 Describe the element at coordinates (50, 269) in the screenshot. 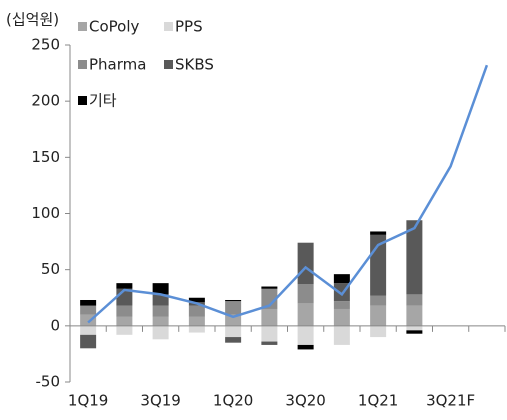

I see `y-tick-label: 50` at that location.